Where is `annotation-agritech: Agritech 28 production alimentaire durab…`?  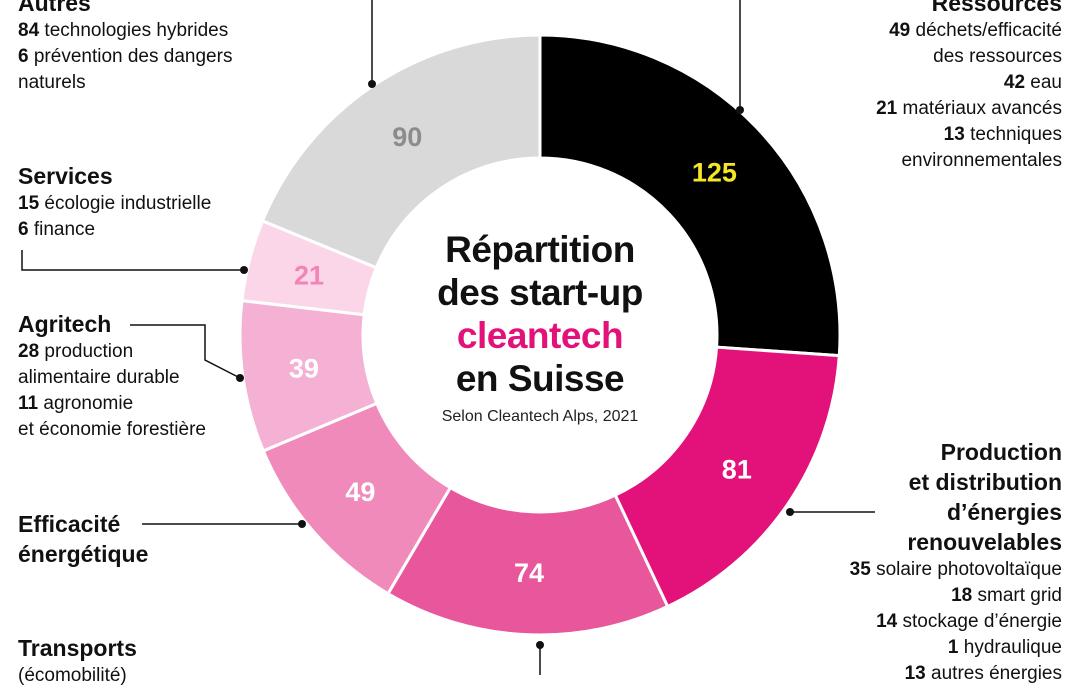
annotation-agritech: Agritech 28 production alimentaire durab… is located at coordinates (112, 375).